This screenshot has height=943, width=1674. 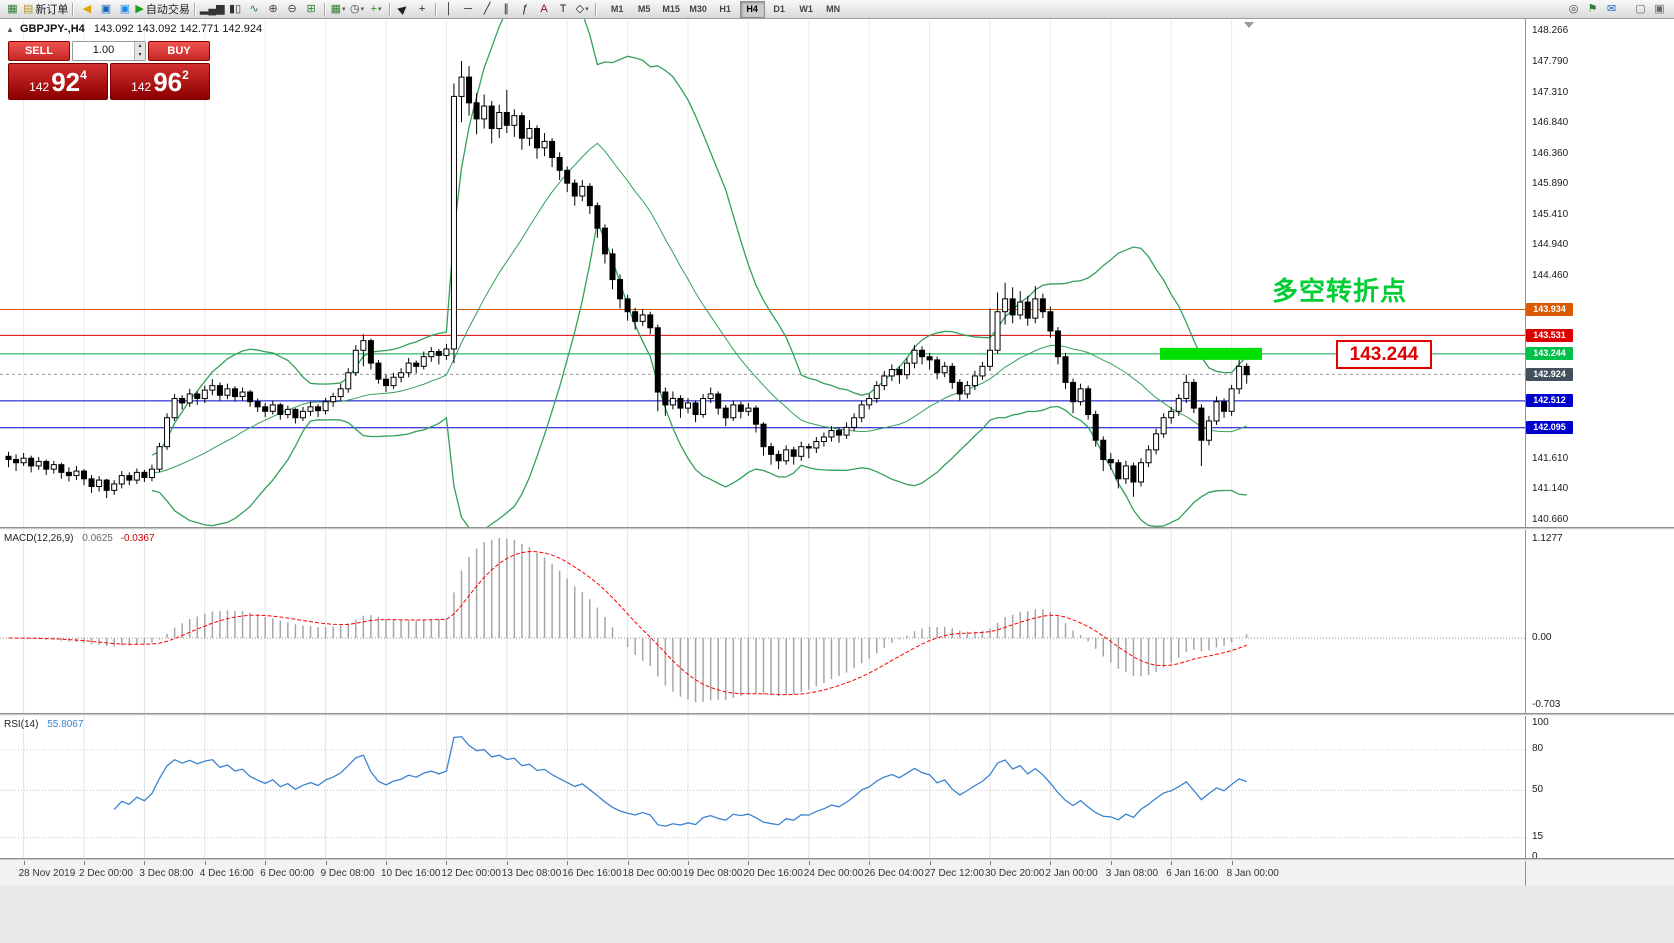 What do you see at coordinates (83, 75) in the screenshot?
I see `sell-price-pip: 4` at bounding box center [83, 75].